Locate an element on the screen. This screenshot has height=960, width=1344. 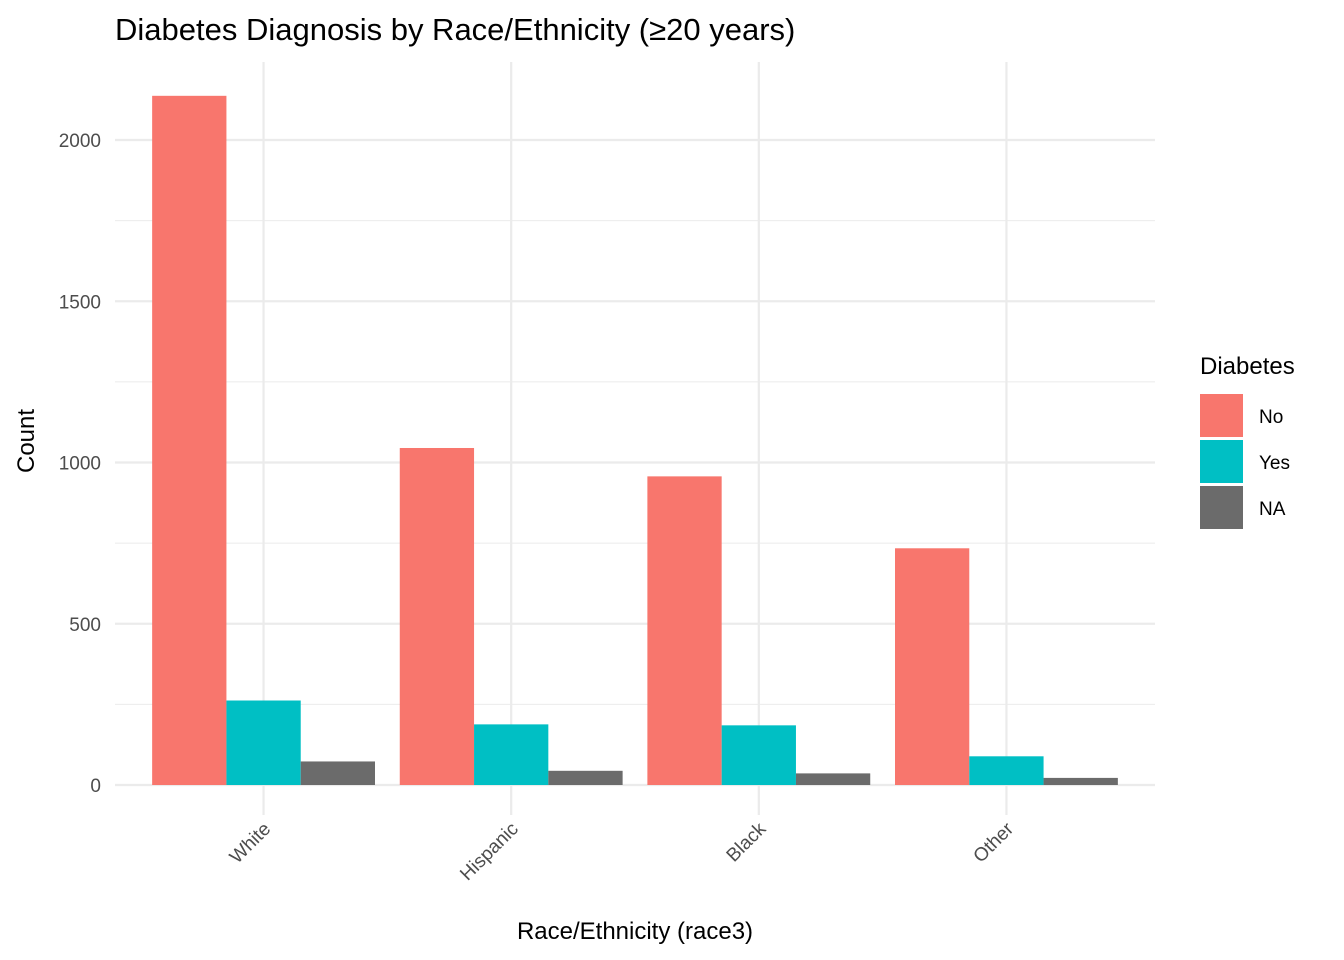
legend-title: Diabetes is located at coordinates (1247, 366).